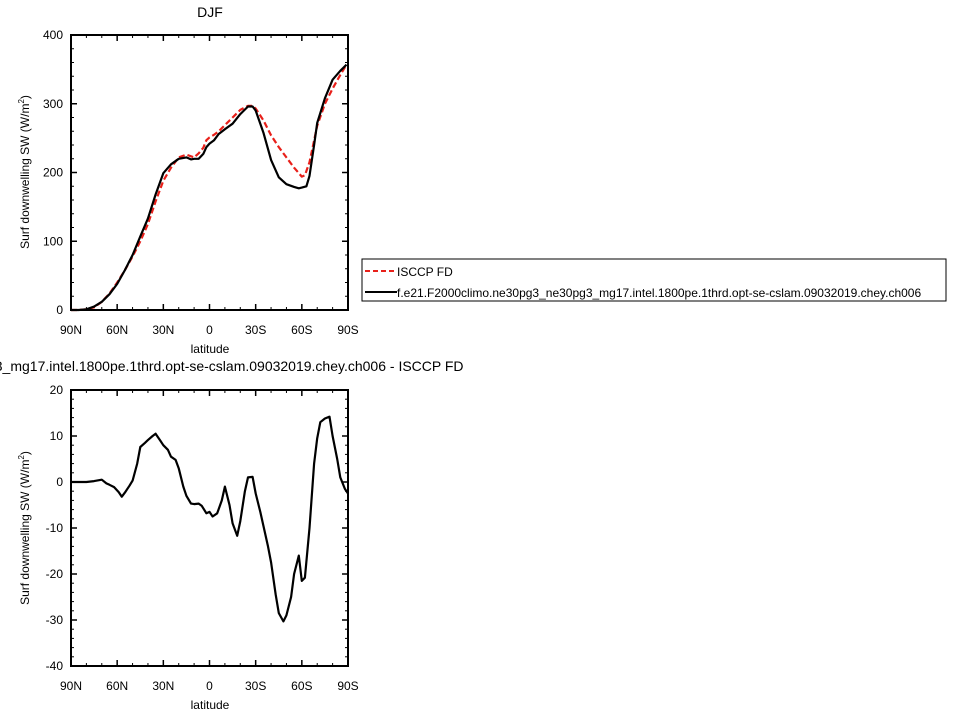 The width and height of the screenshot is (954, 716). I want to click on p1-marks, so click(209, 187).